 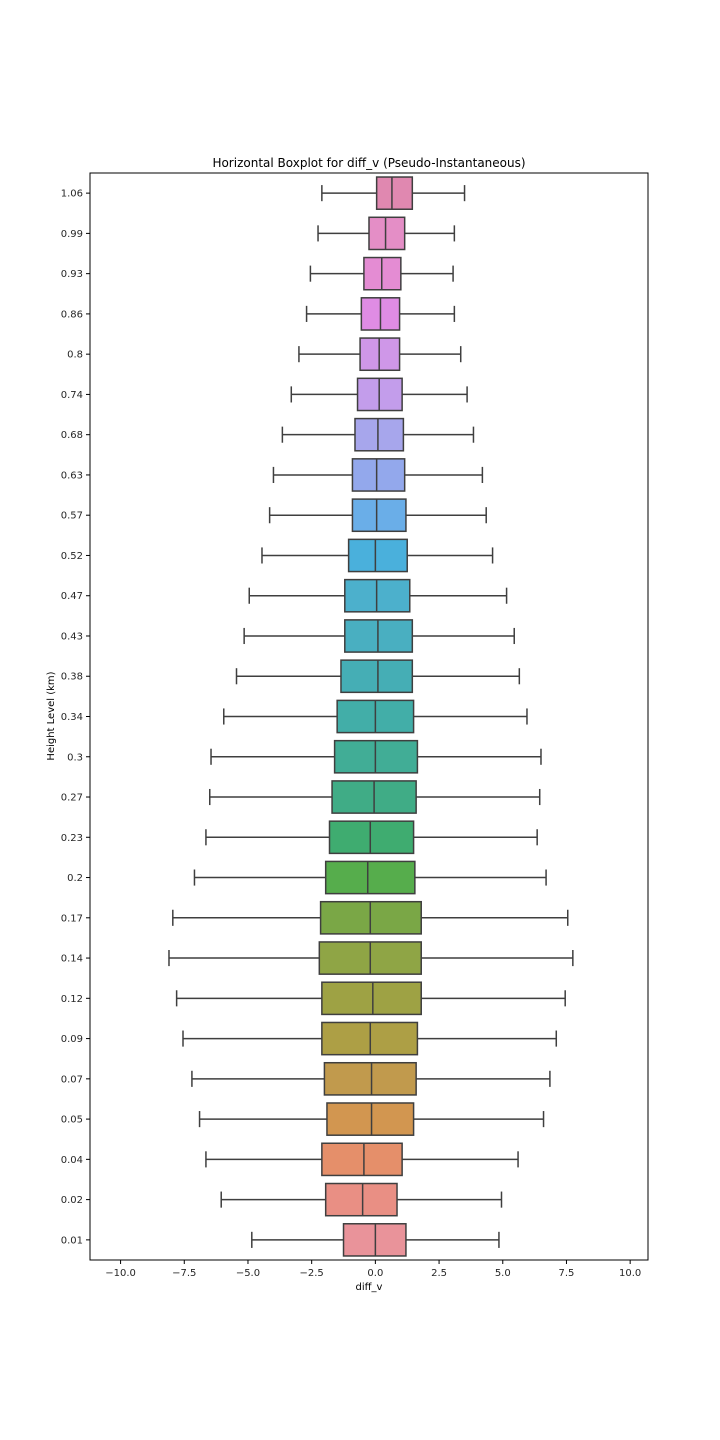 What do you see at coordinates (567, 1273) in the screenshot?
I see `x-tick-label: 7.5` at bounding box center [567, 1273].